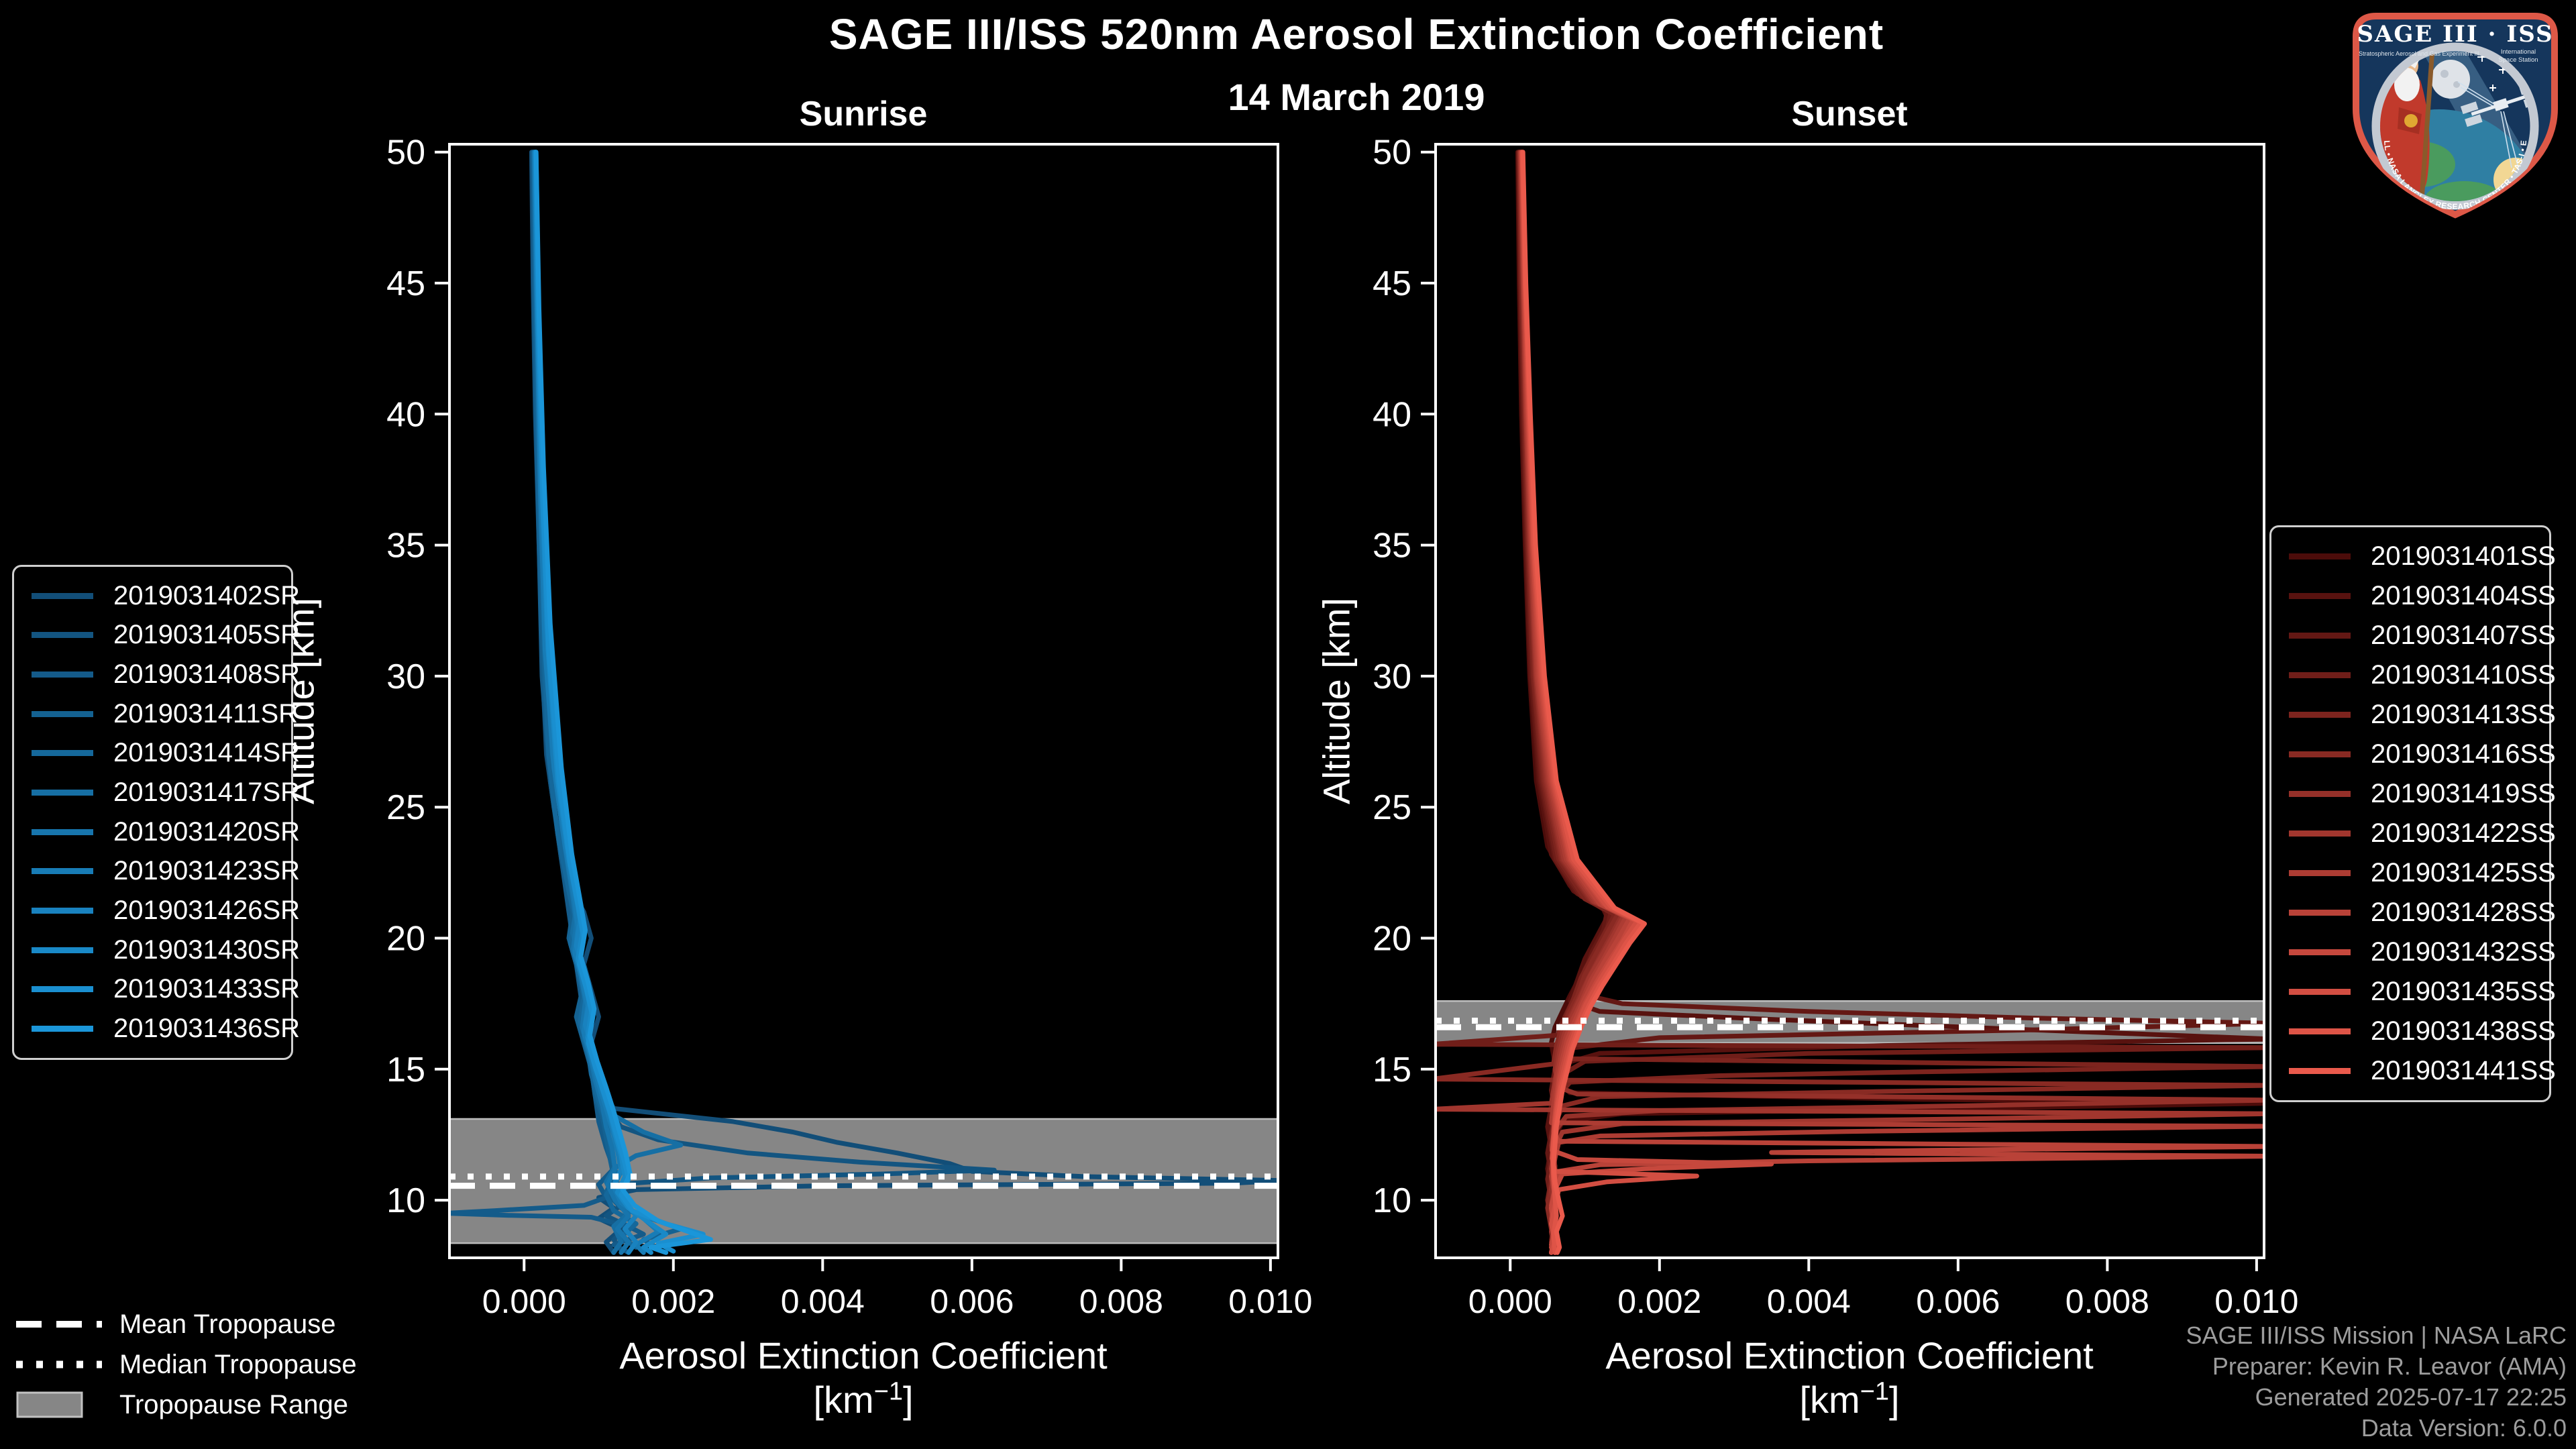  Describe the element at coordinates (2463, 833) in the screenshot. I see `legend-label: 2019031422SS` at that location.